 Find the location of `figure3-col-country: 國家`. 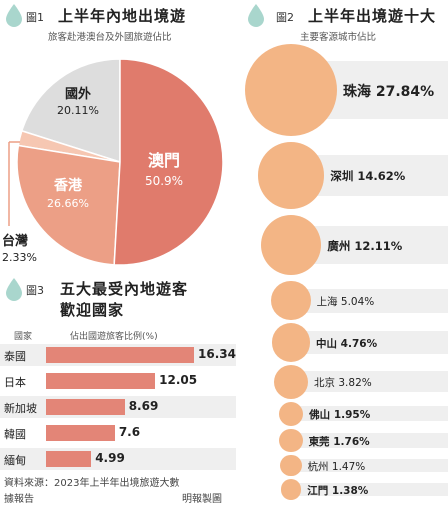

figure3-col-country: 國家 is located at coordinates (23, 337).